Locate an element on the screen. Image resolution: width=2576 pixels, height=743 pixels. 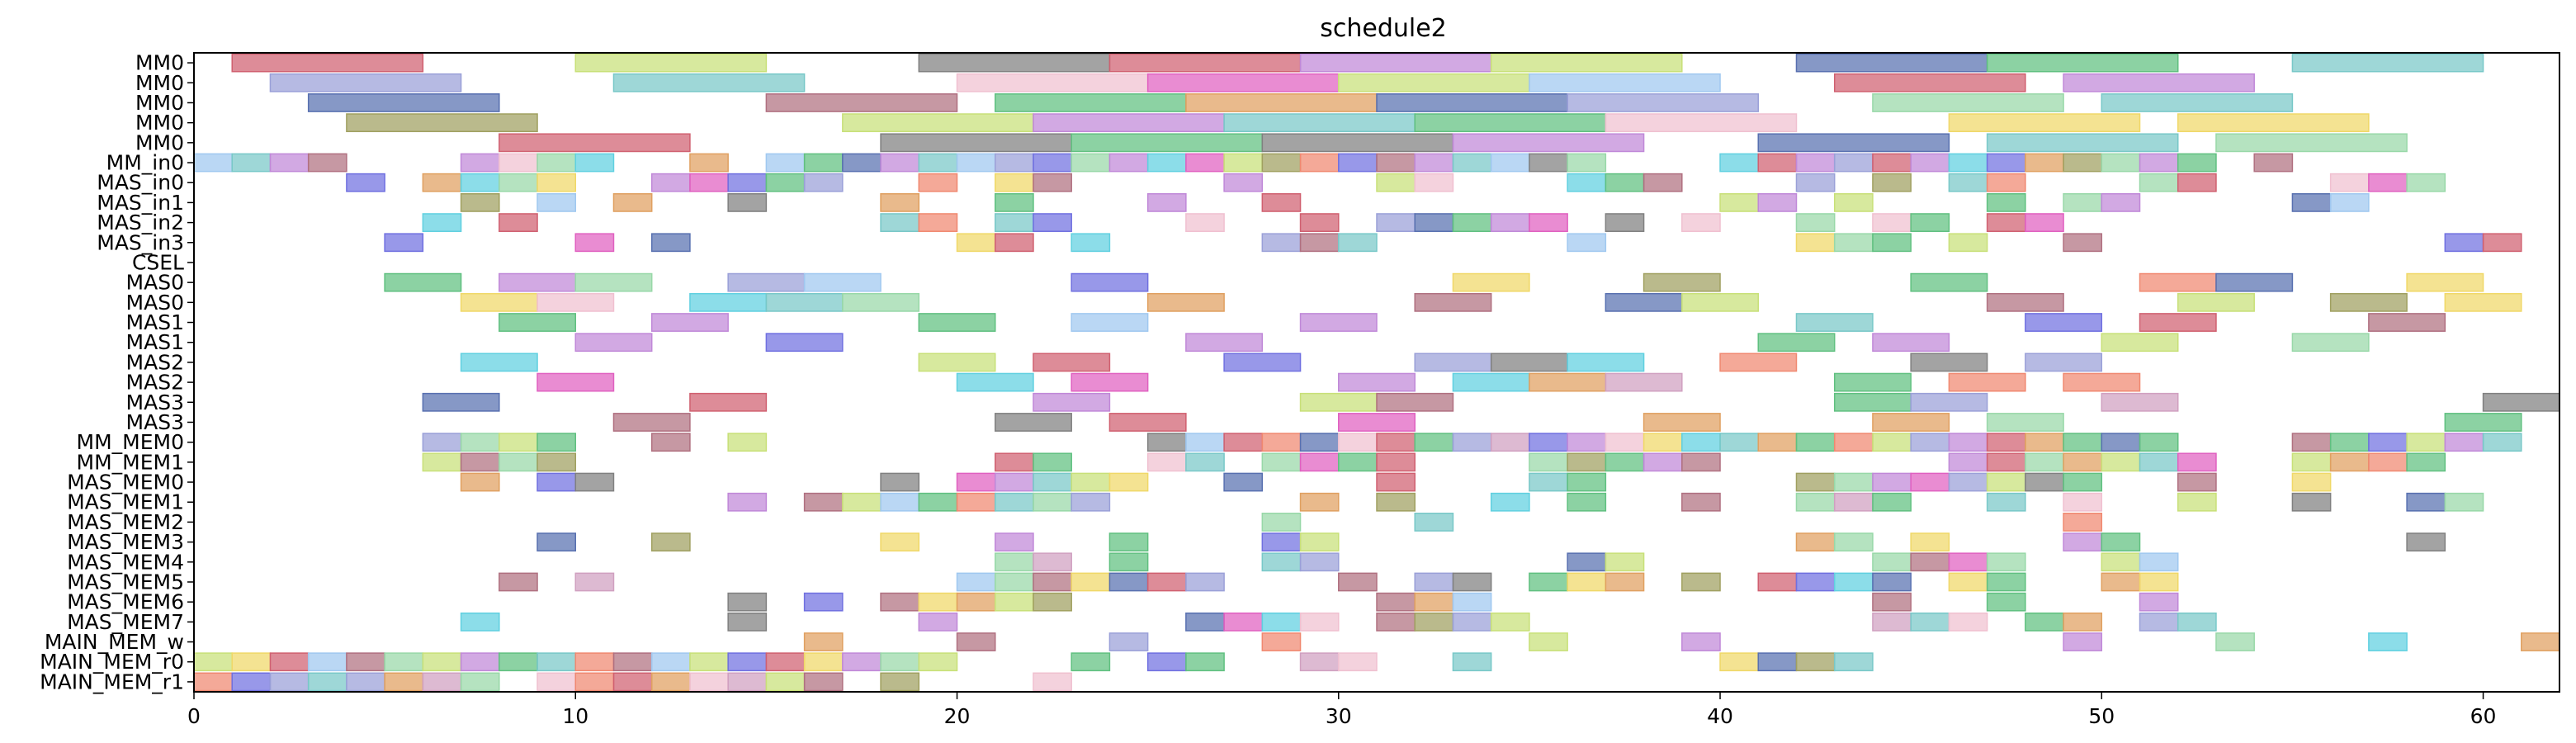
y-tick-label: MAS_MEM0 is located at coordinates (126, 483).